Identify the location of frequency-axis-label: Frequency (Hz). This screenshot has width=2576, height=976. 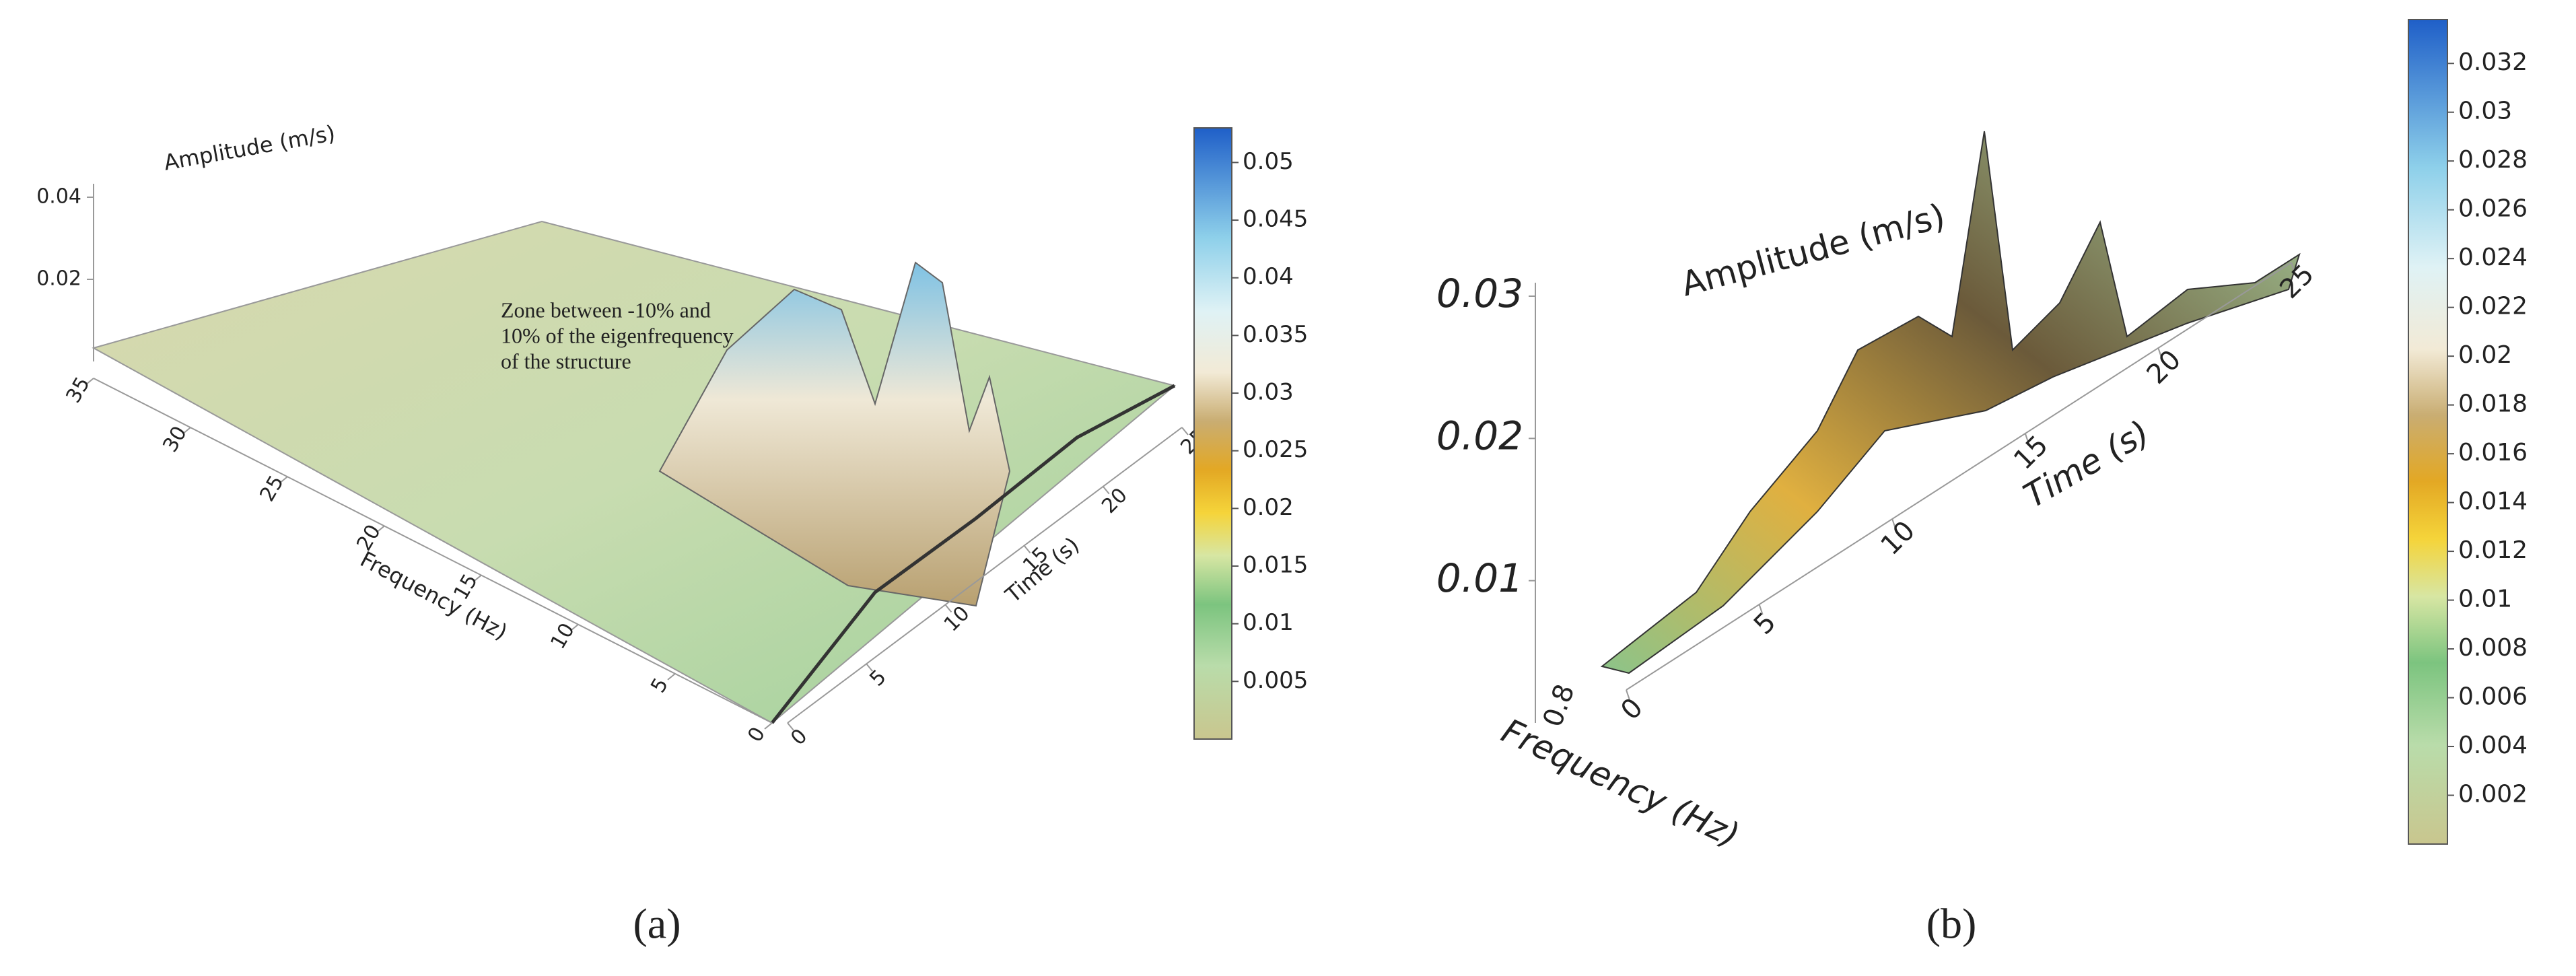
(1620, 784).